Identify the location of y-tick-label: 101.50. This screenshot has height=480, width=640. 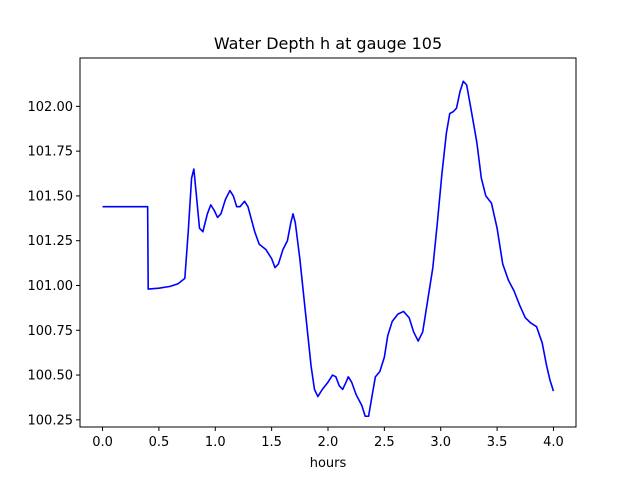
(51, 196).